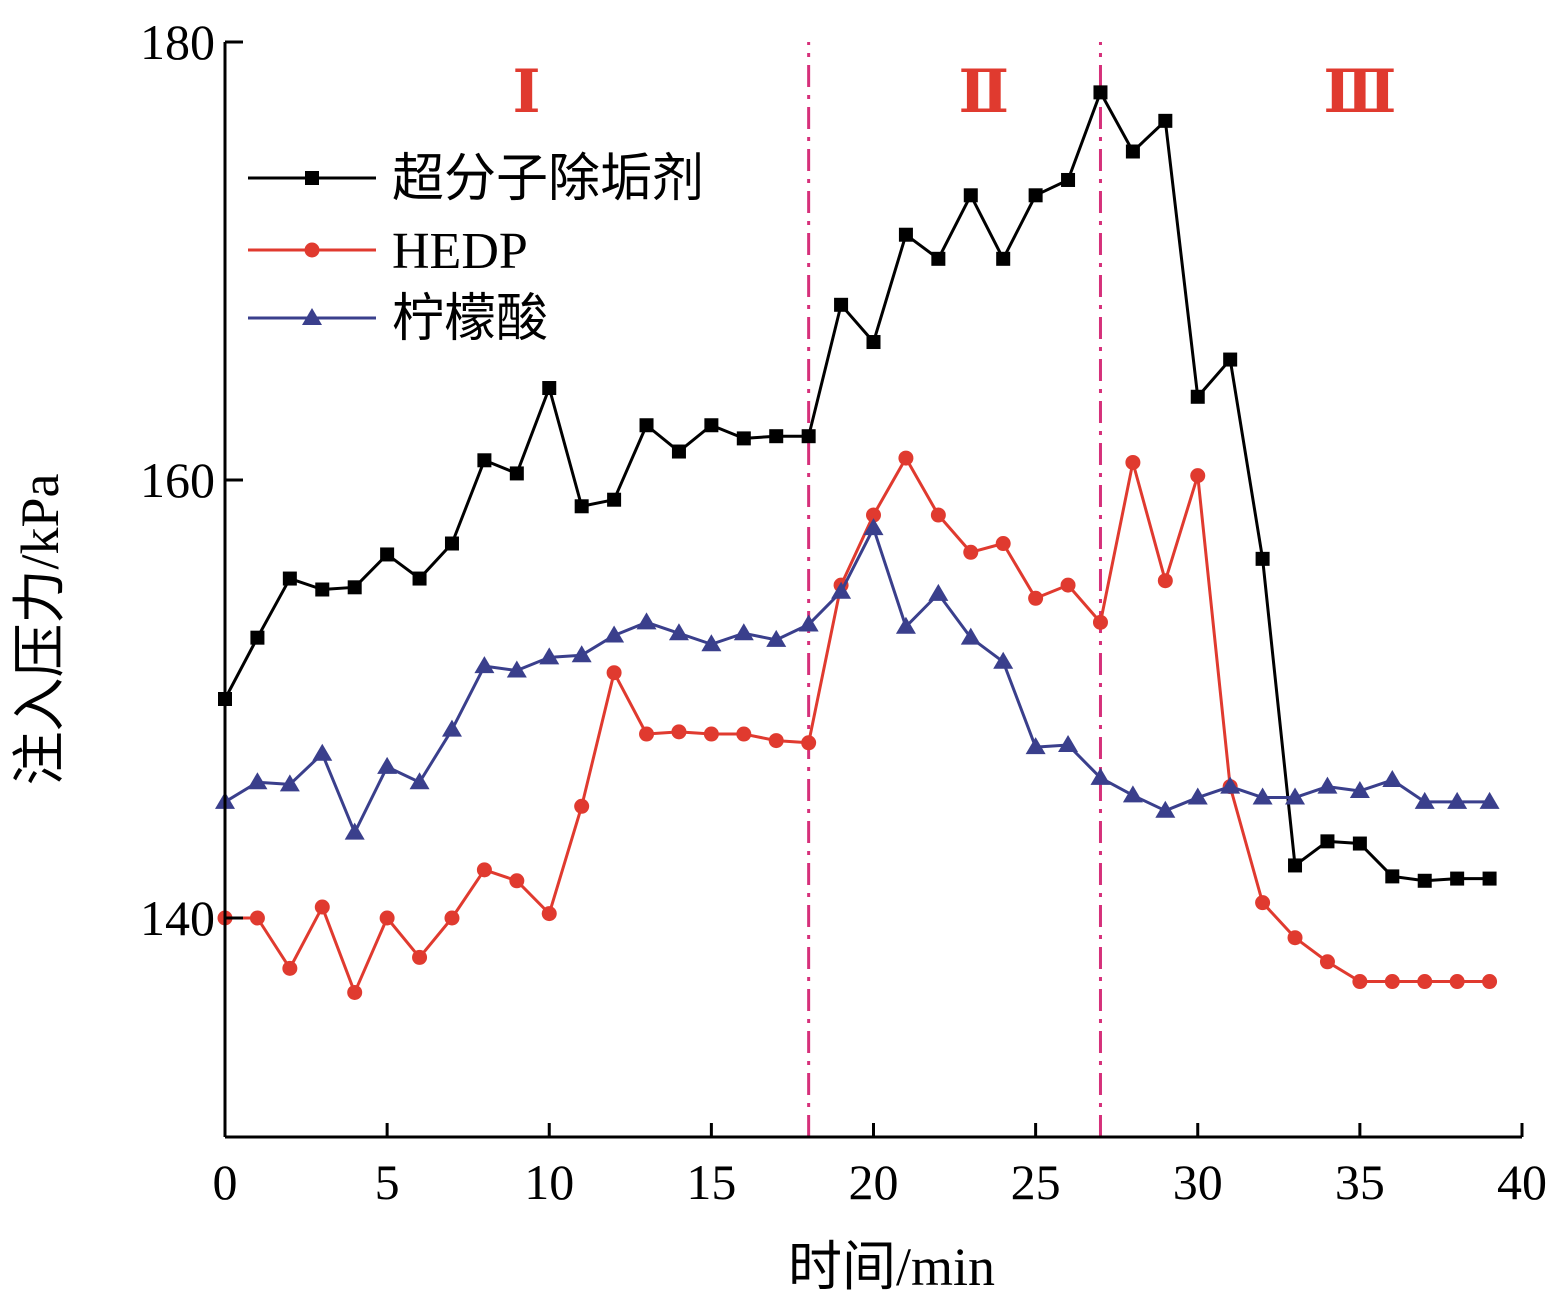 The height and width of the screenshot is (1305, 1558). I want to click on x-tick-label: 10, so click(549, 1182).